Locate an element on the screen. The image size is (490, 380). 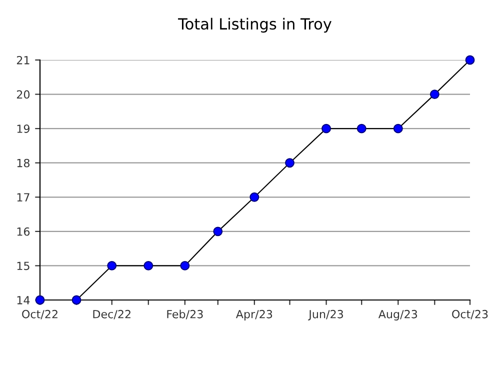
x-tick-label: Oct/23 is located at coordinates (470, 315).